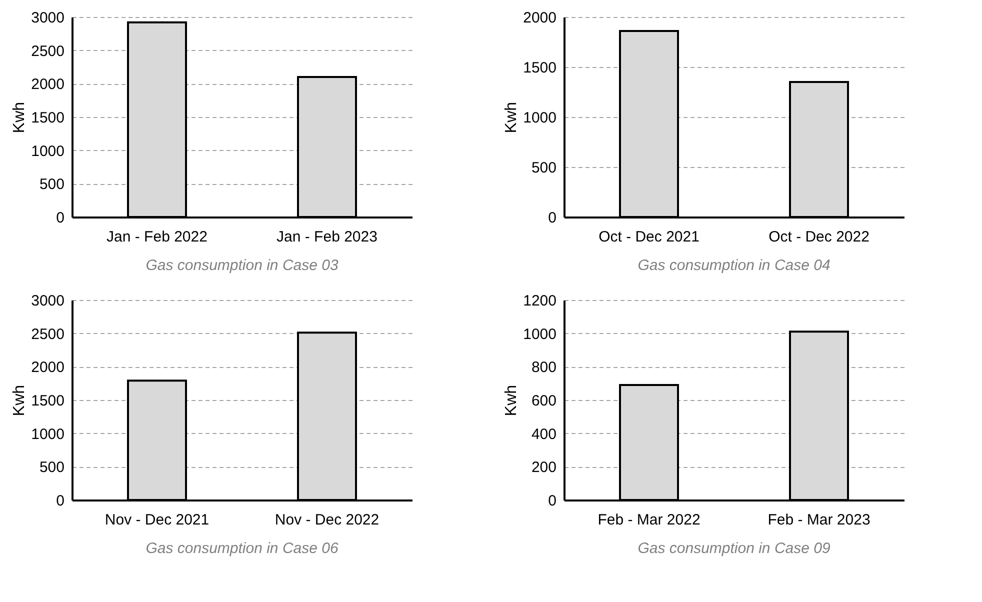 The image size is (982, 602). Describe the element at coordinates (242, 548) in the screenshot. I see `text: Gas consumption in Case 06` at that location.